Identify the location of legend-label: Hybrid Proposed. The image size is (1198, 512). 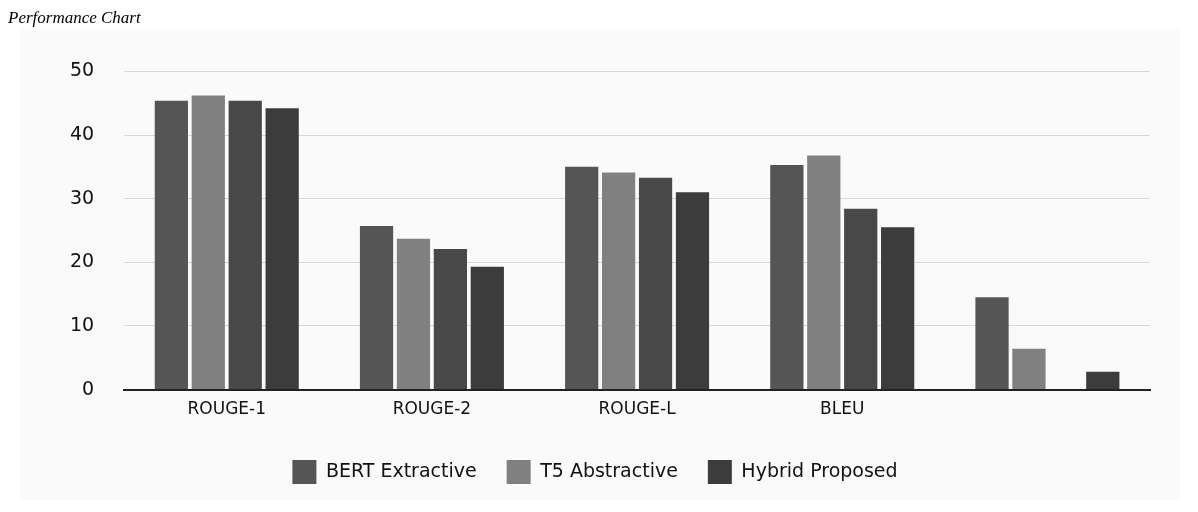
(819, 469).